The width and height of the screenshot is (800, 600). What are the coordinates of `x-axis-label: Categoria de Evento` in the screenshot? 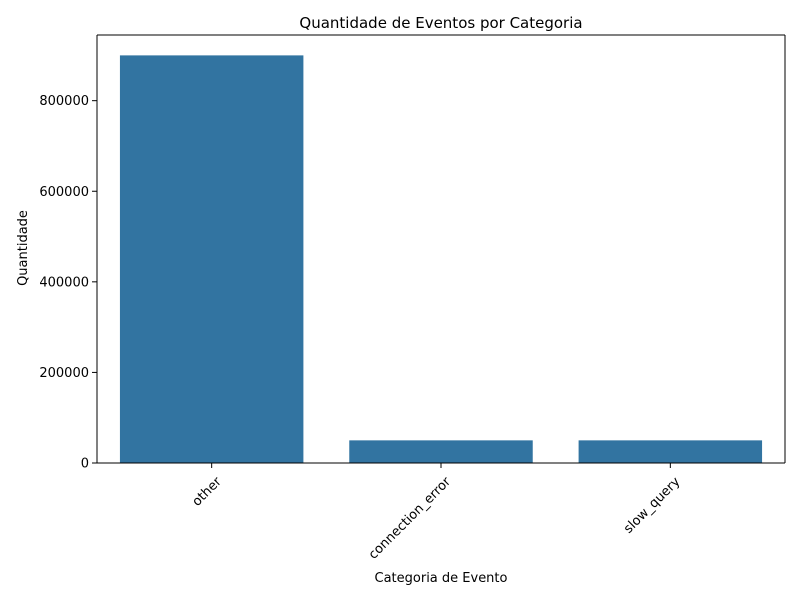 It's located at (441, 578).